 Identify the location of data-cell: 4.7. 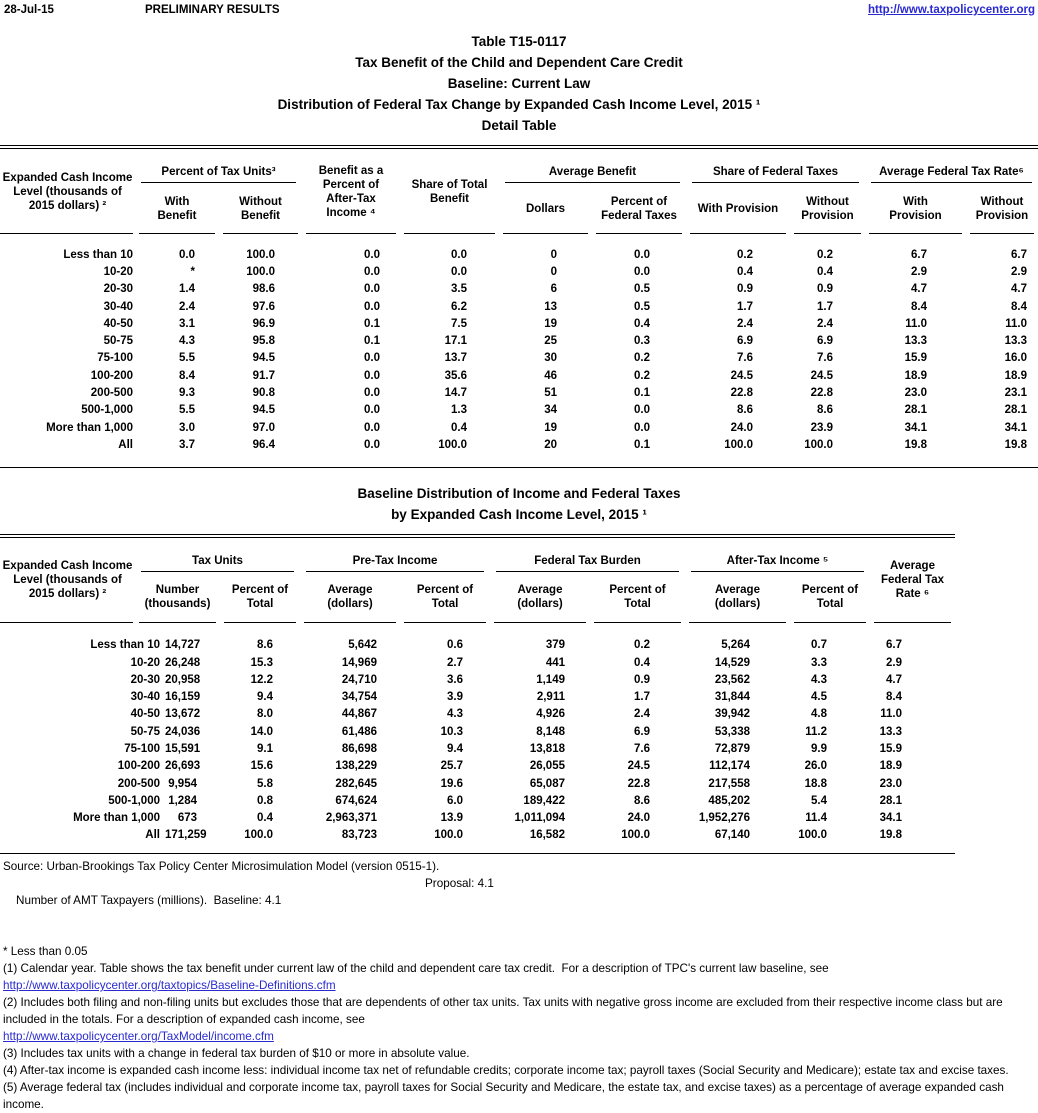
(919, 289).